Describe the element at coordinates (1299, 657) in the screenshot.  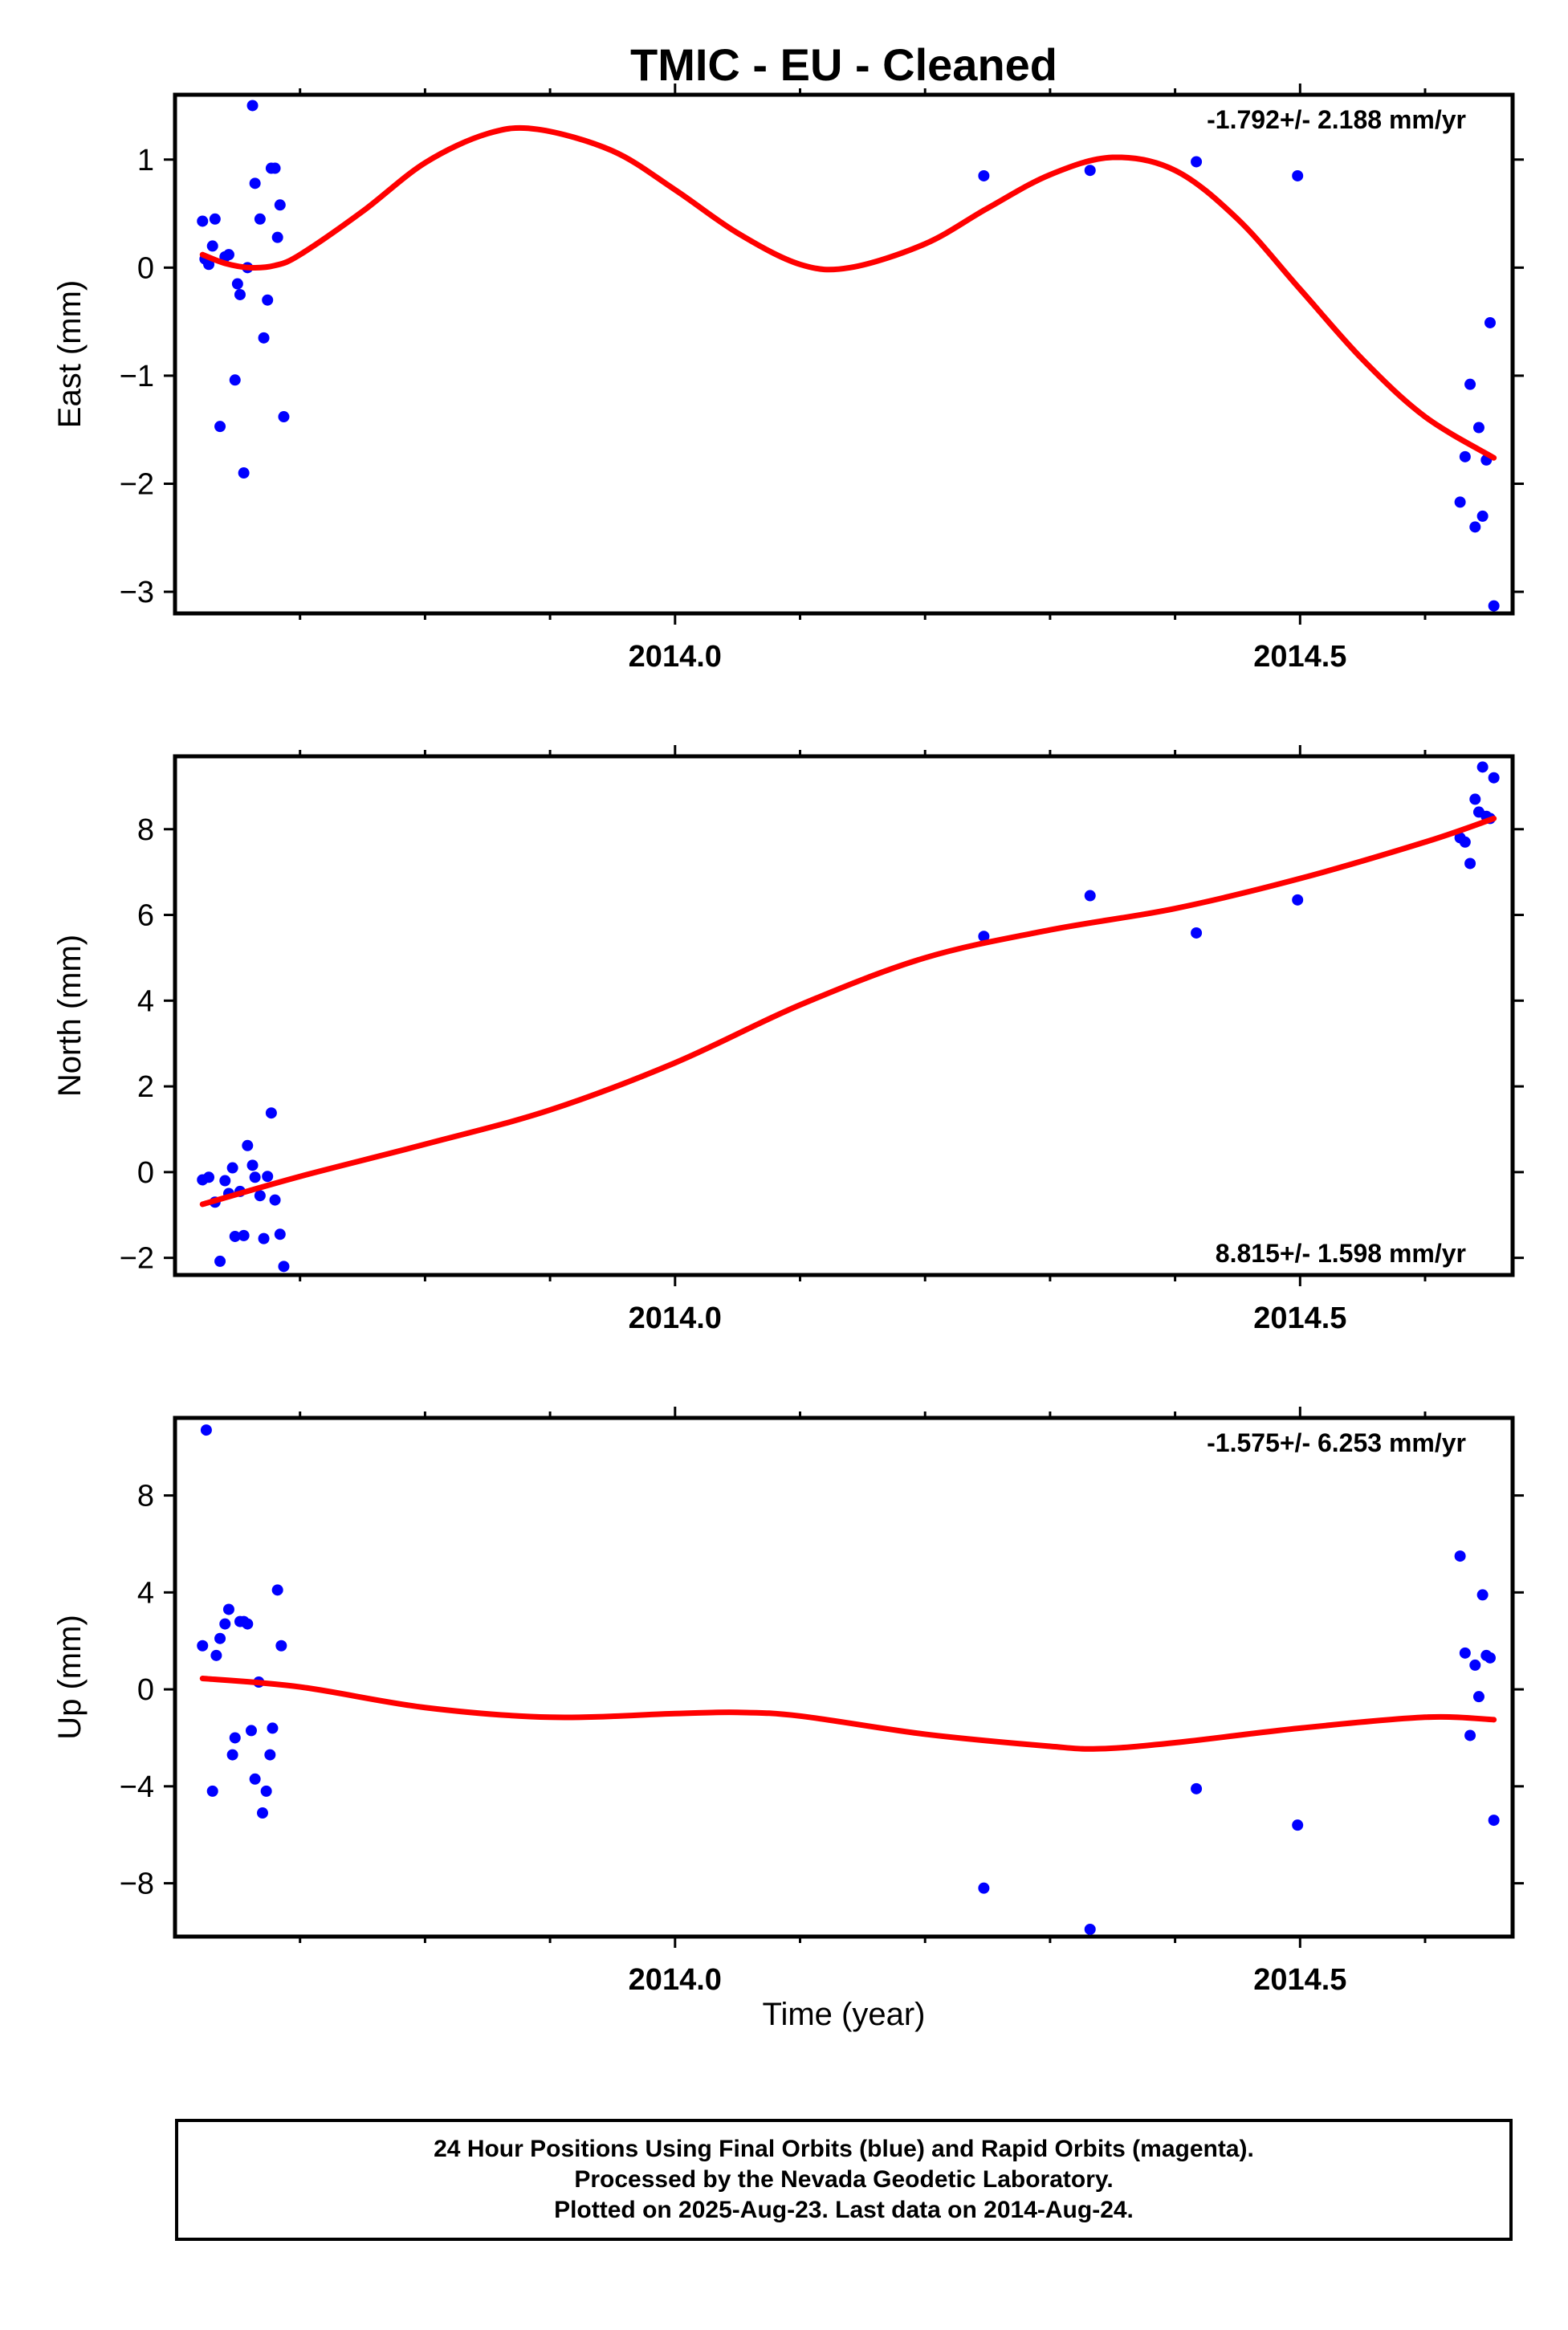
I see `x-tick-label: 2014.5` at that location.